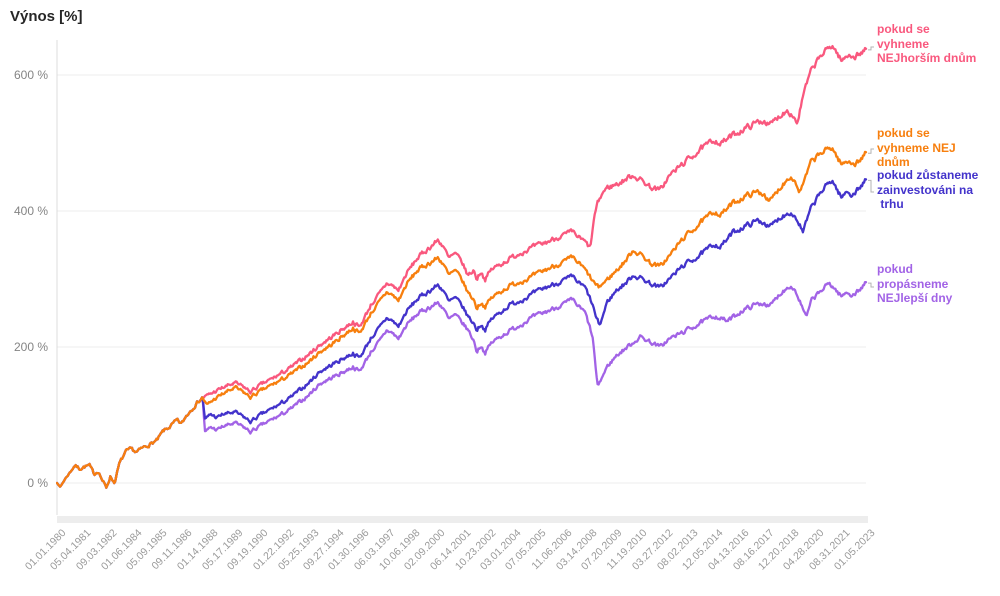 This screenshot has height=596, width=1000. I want to click on label-connector-avoid-worst, so click(871, 48).